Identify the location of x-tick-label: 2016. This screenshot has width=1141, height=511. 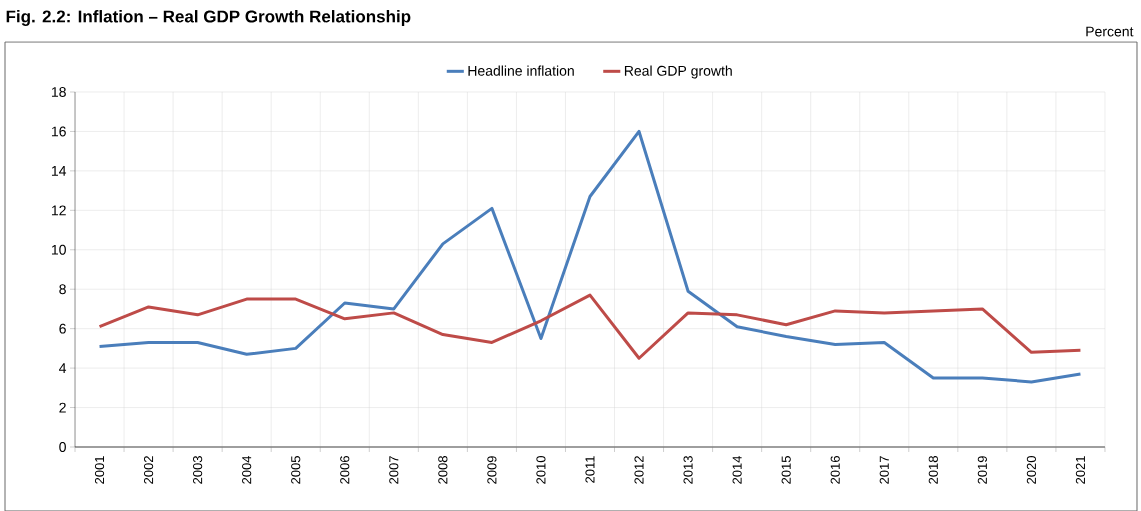
(835, 470).